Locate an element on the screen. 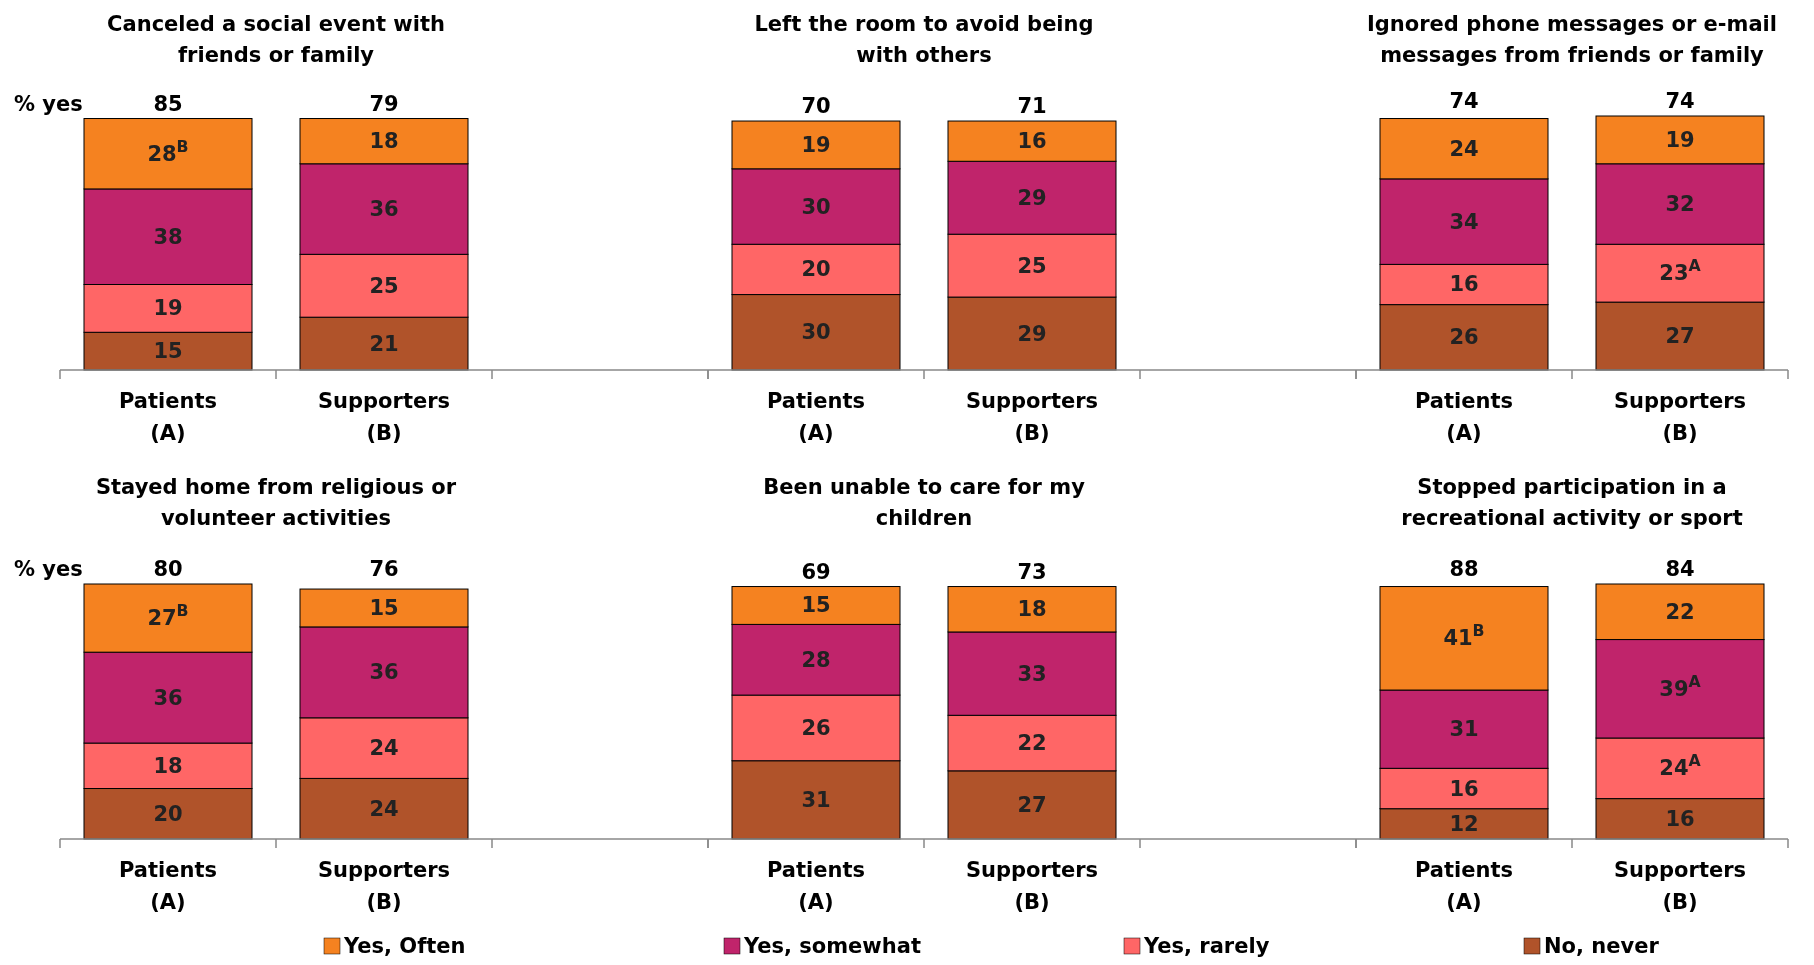  text: 84 is located at coordinates (1680, 569).